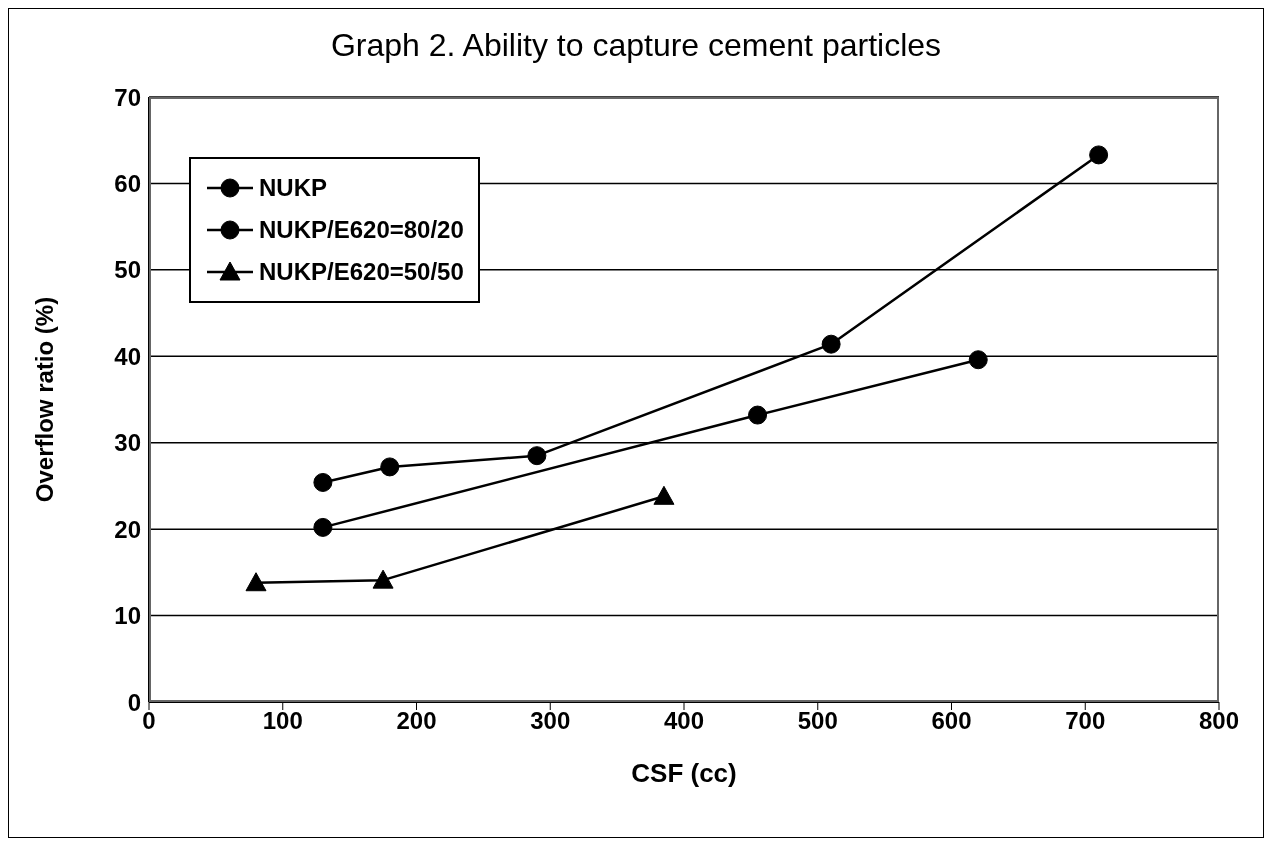 The width and height of the screenshot is (1274, 849). What do you see at coordinates (416, 721) in the screenshot?
I see `x-tick-label: 200` at bounding box center [416, 721].